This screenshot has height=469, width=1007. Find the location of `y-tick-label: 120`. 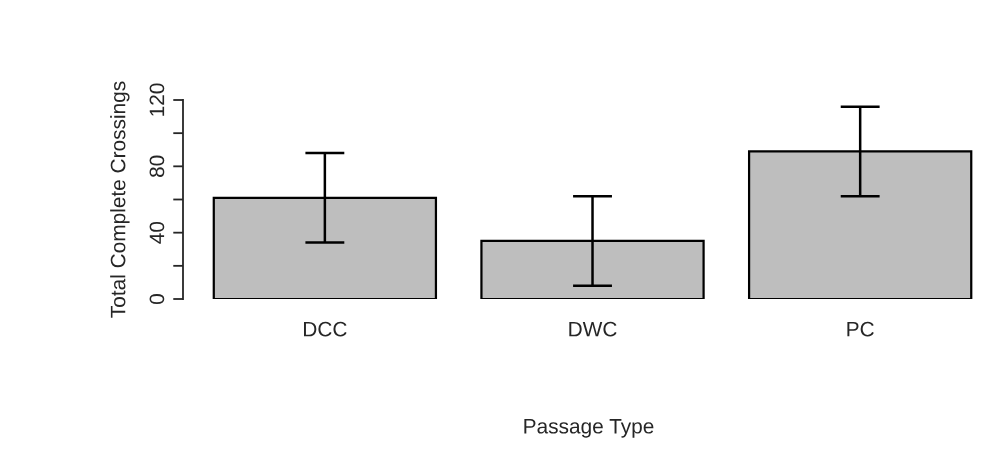

y-tick-label: 120 is located at coordinates (157, 99).